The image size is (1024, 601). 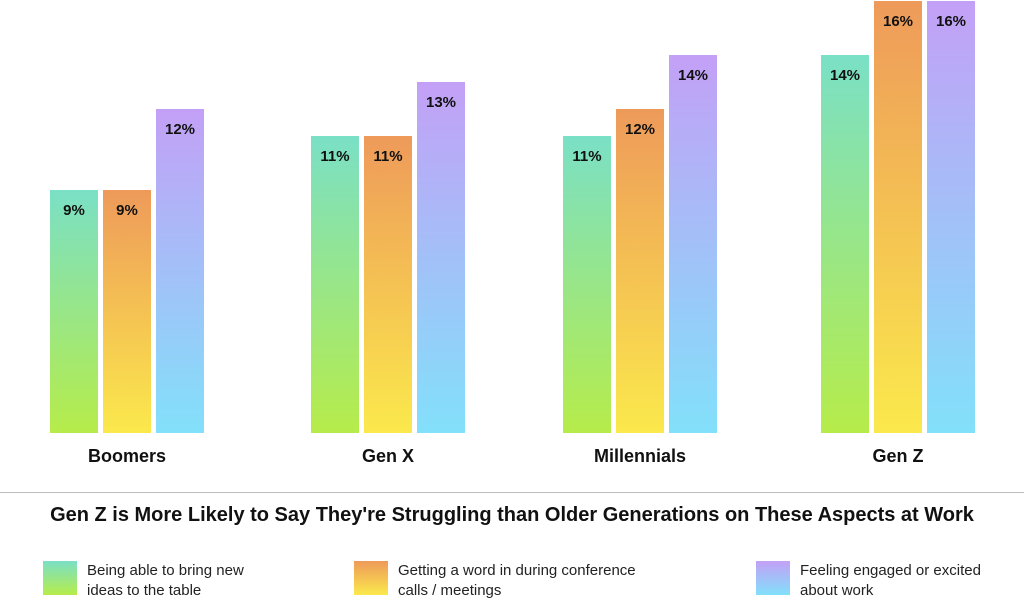 What do you see at coordinates (388, 456) in the screenshot?
I see `category-label-gen-x: Gen X` at bounding box center [388, 456].